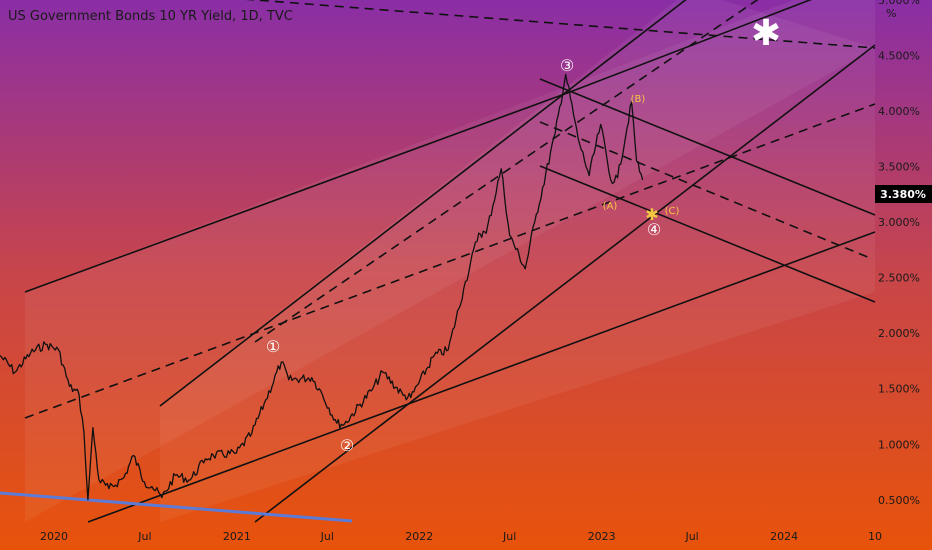  I want to click on price-label-background, so click(903, 194).